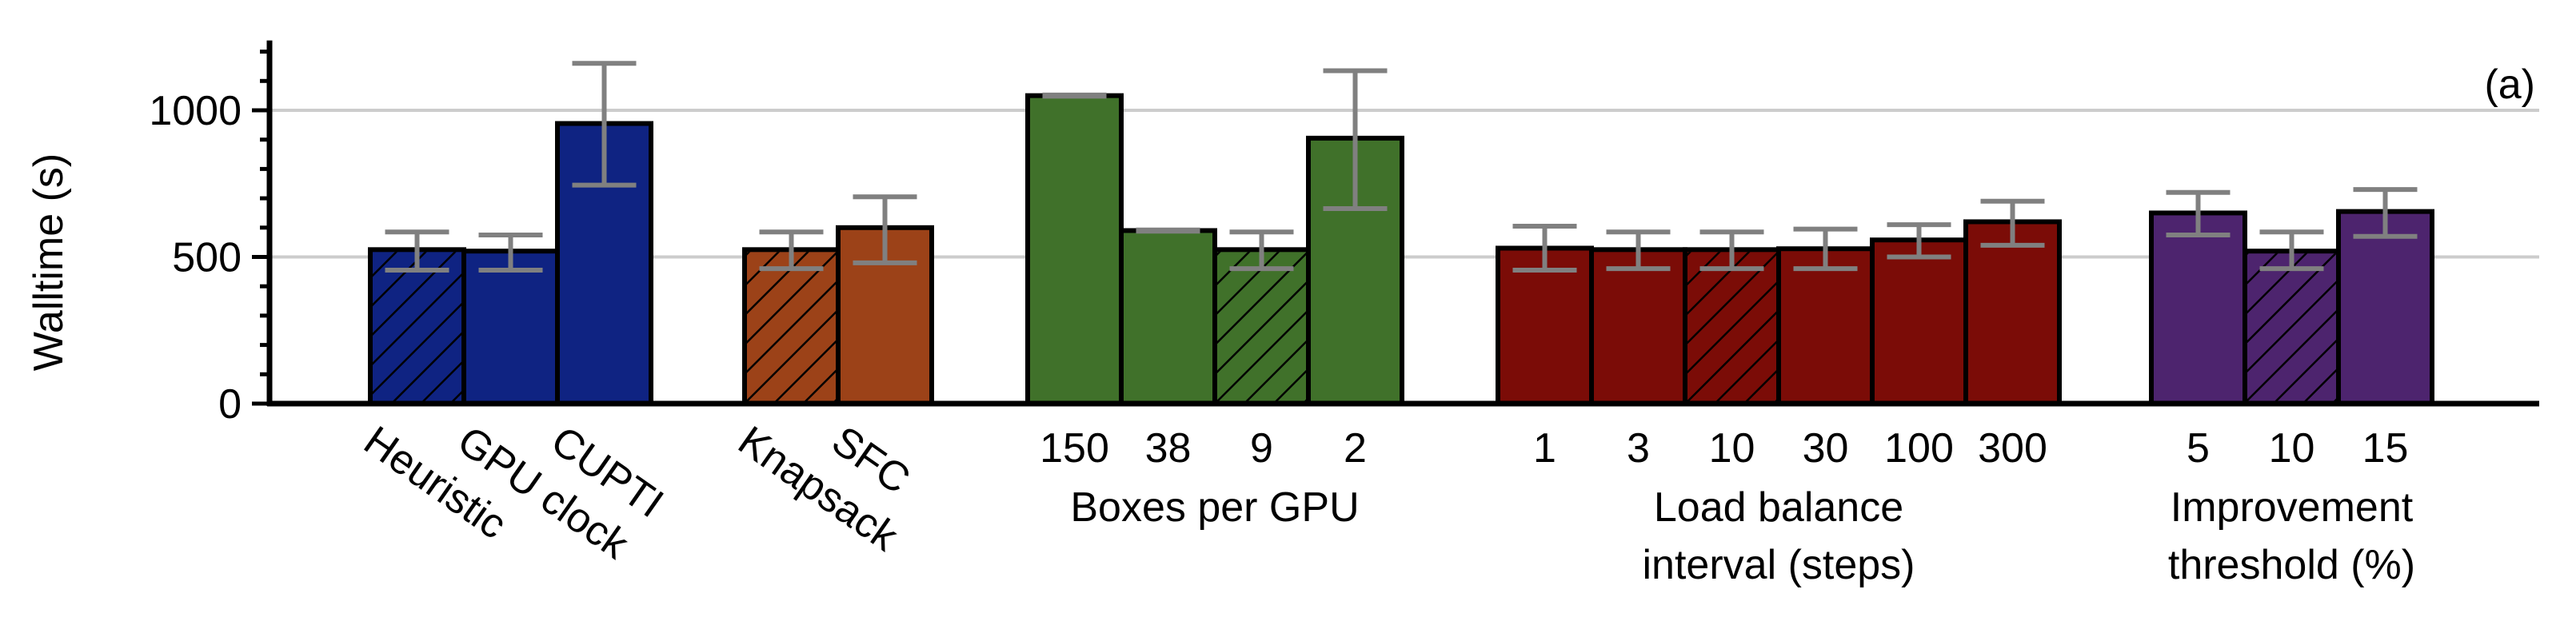 Image resolution: width=2576 pixels, height=629 pixels. I want to click on category-label: 150, so click(1074, 448).